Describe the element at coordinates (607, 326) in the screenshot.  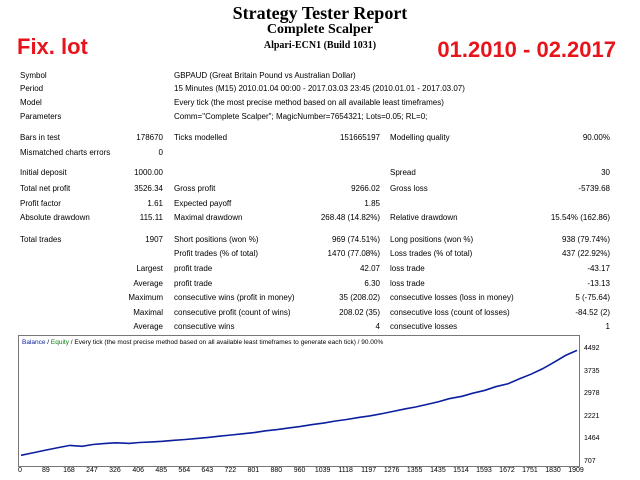
I see `avg-cl-value: 1` at that location.